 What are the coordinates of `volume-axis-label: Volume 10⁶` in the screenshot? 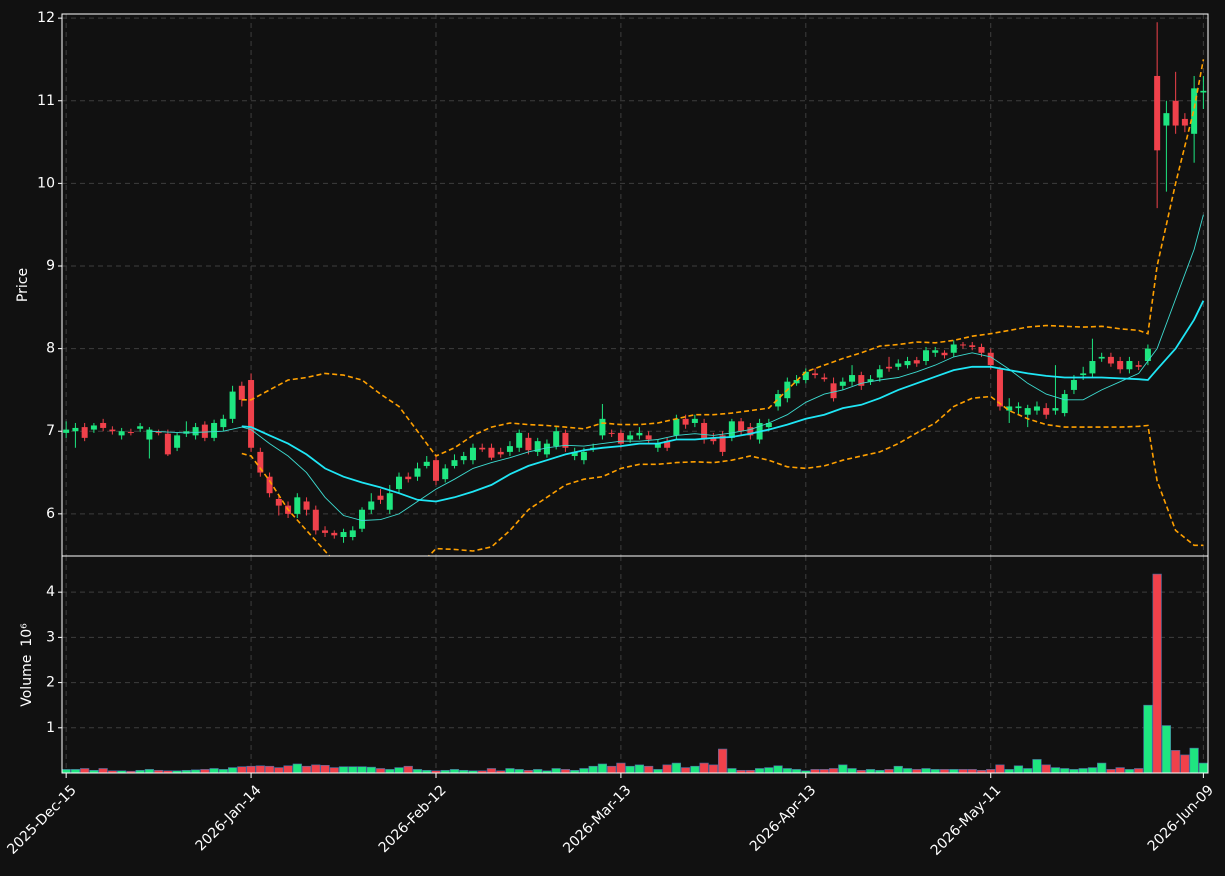 It's located at (27, 665).